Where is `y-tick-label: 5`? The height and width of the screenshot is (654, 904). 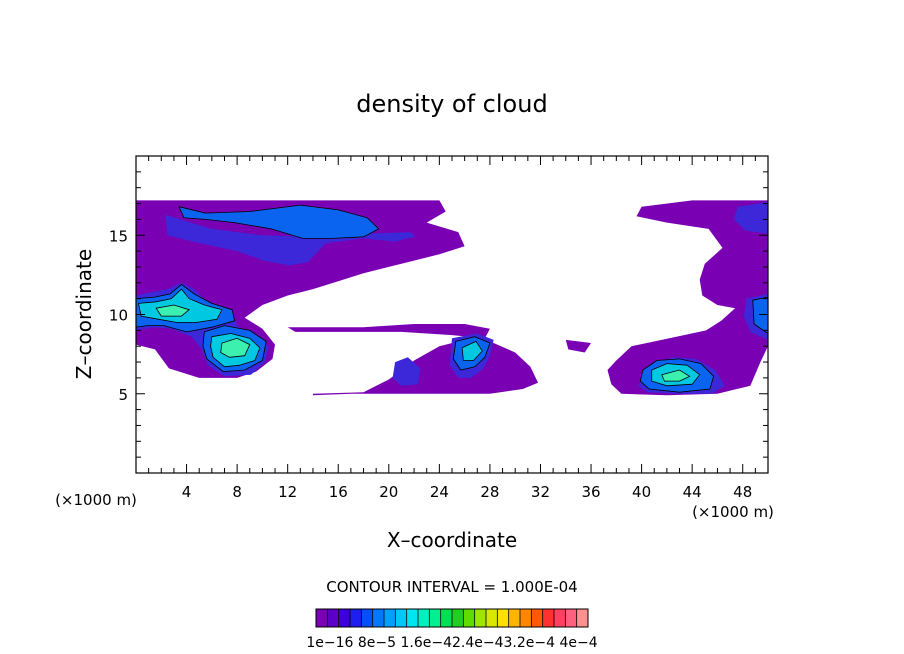 y-tick-label: 5 is located at coordinates (123, 395).